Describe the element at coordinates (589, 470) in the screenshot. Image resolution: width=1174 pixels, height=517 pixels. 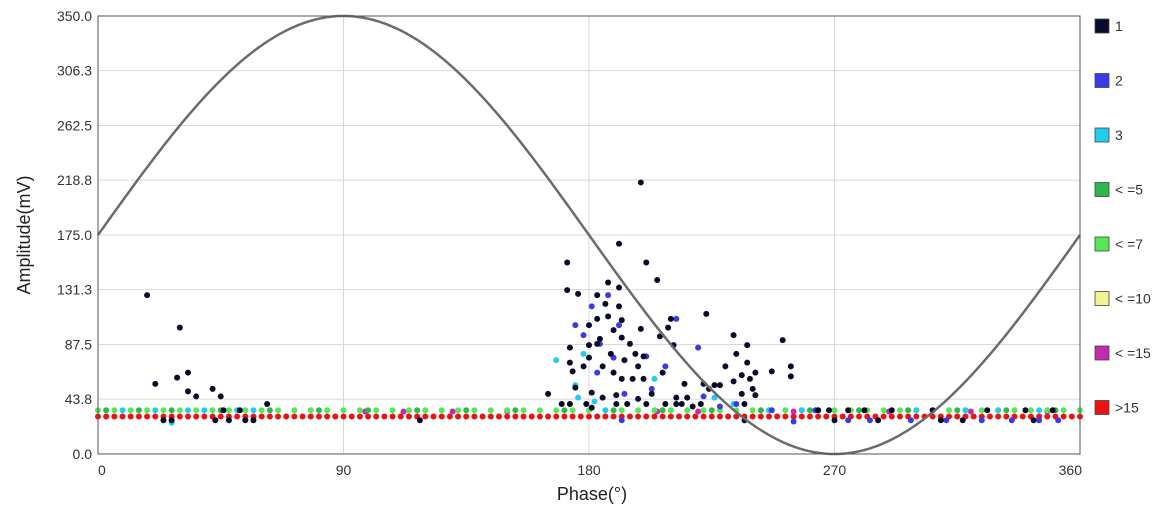
I see `x-tick-label: 180` at that location.